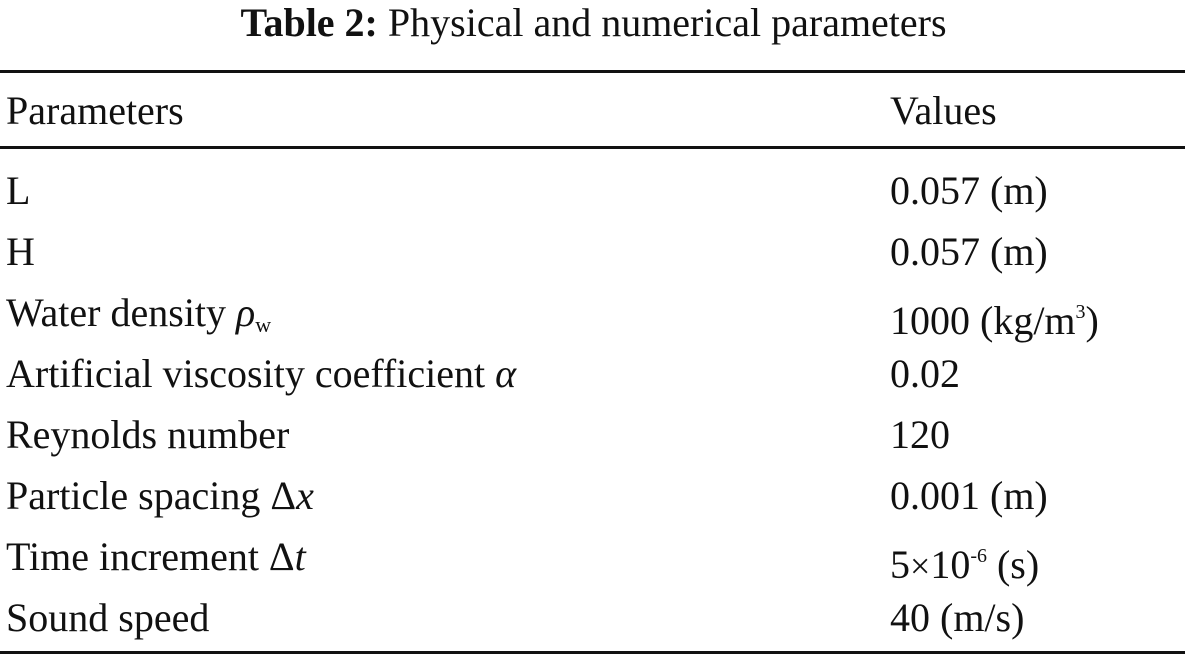  I want to click on value-text: 0.001 (m), so click(969, 495).